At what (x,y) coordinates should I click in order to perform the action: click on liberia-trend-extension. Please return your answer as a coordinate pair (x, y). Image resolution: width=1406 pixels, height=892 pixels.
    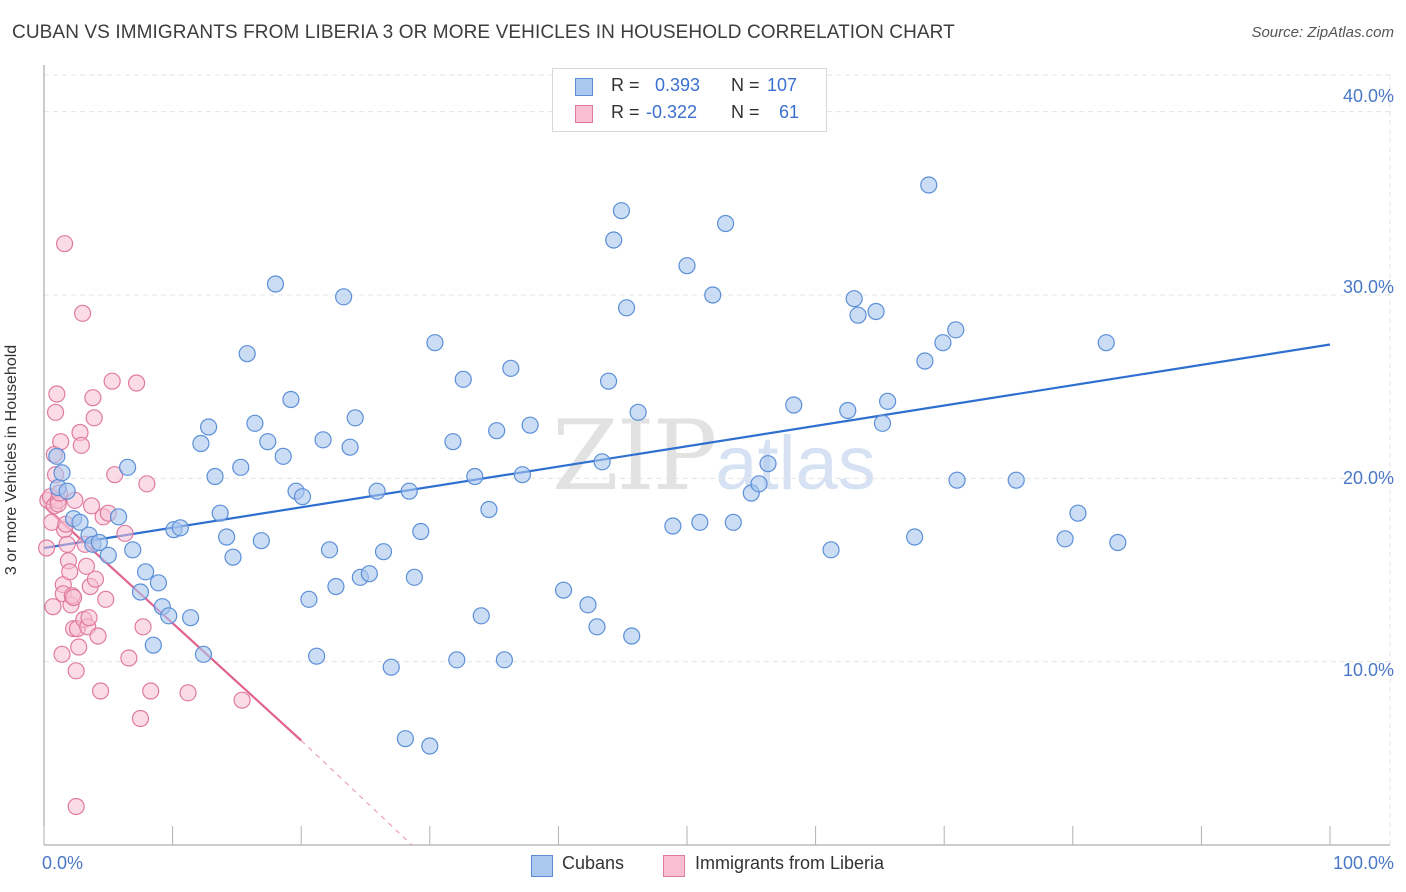
    Looking at the image, I should click on (356, 793).